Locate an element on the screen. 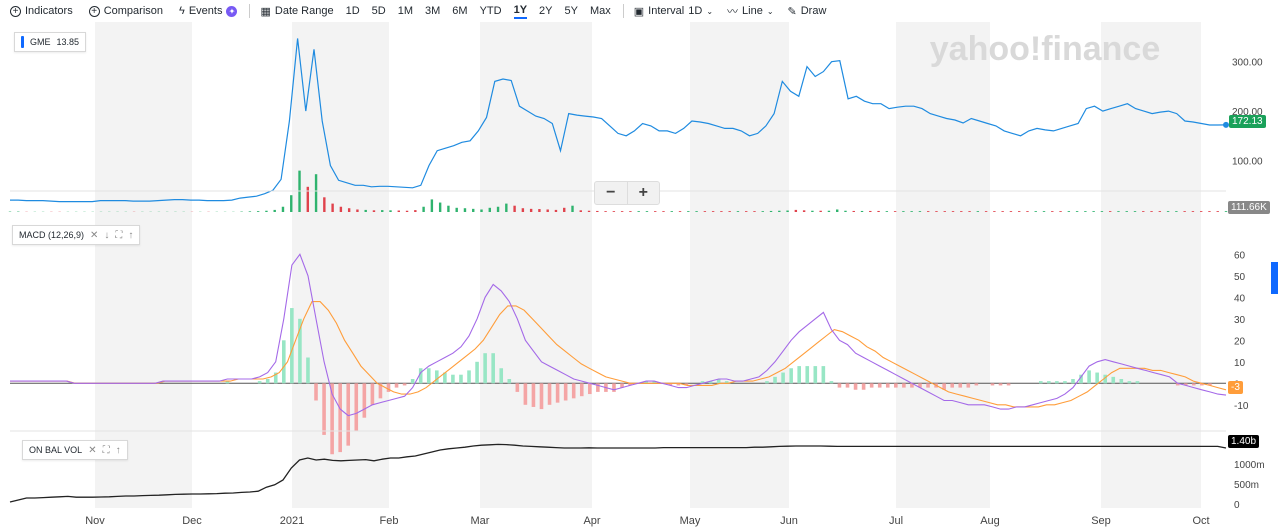 The image size is (1278, 531). line-type-button: 〰 Line ⌄ is located at coordinates (750, 11).